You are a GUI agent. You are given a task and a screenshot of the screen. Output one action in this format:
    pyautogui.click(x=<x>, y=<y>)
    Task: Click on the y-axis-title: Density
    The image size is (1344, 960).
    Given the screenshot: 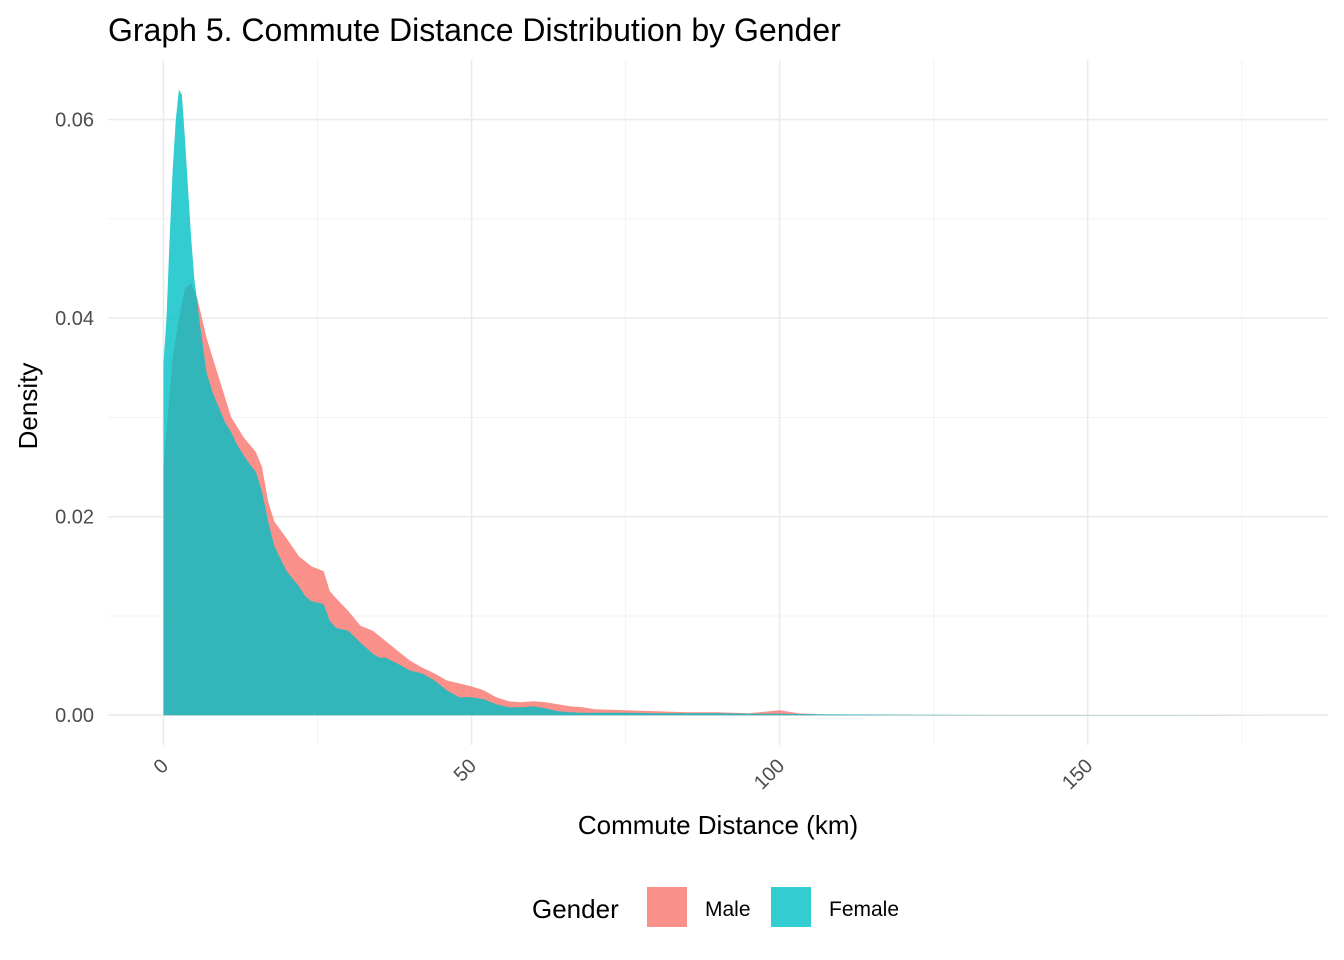 What is the action you would take?
    pyautogui.click(x=28, y=406)
    